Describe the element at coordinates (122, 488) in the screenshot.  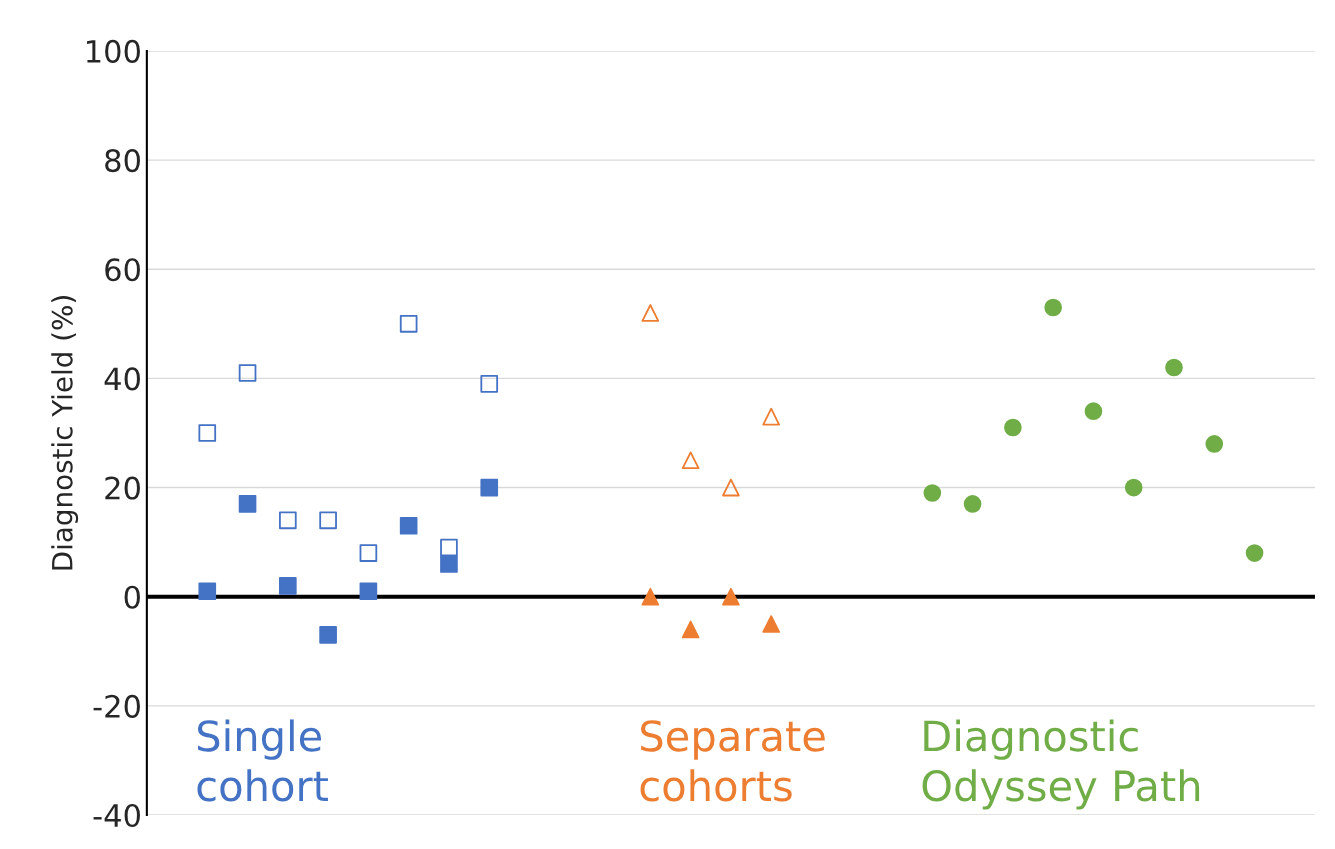
I see `y-tick-label: 20` at that location.